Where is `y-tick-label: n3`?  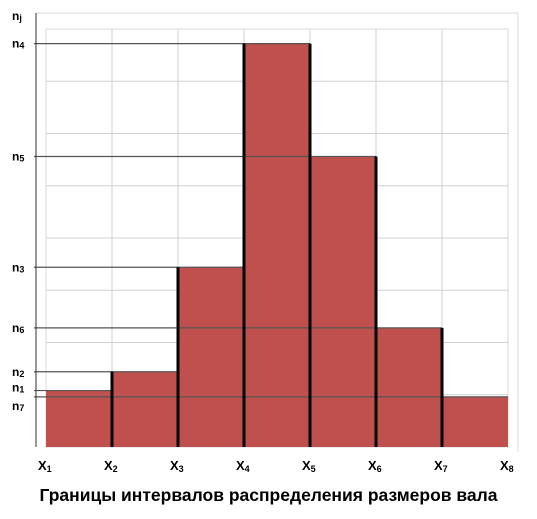
y-tick-label: n3 is located at coordinates (18, 267).